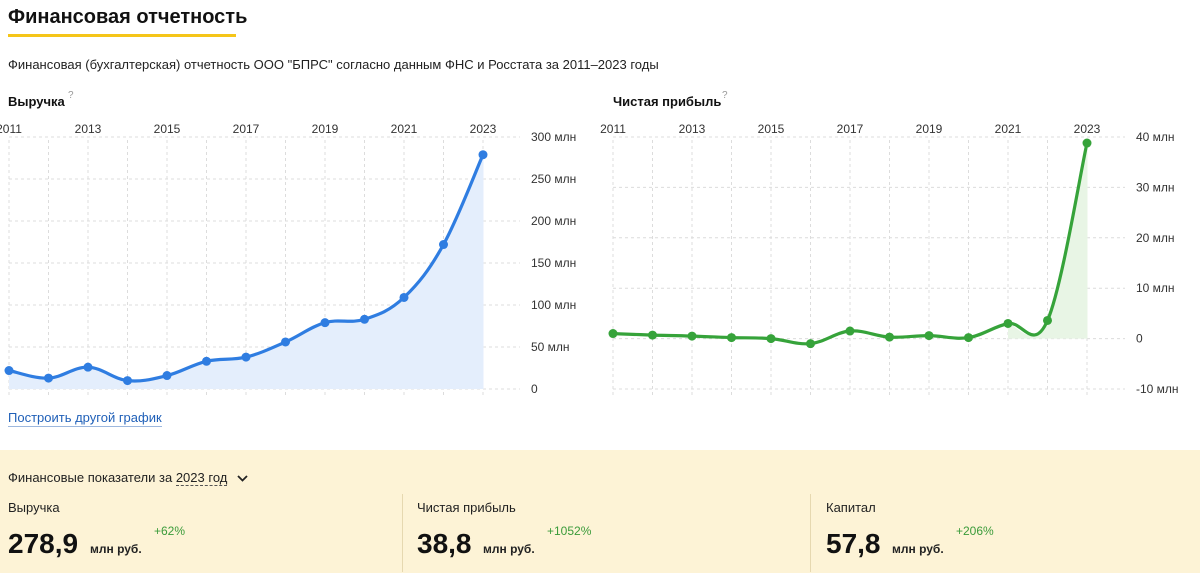 Image resolution: width=1200 pixels, height=573 pixels. What do you see at coordinates (483, 155) in the screenshot?
I see `revenue-data-point-2023` at bounding box center [483, 155].